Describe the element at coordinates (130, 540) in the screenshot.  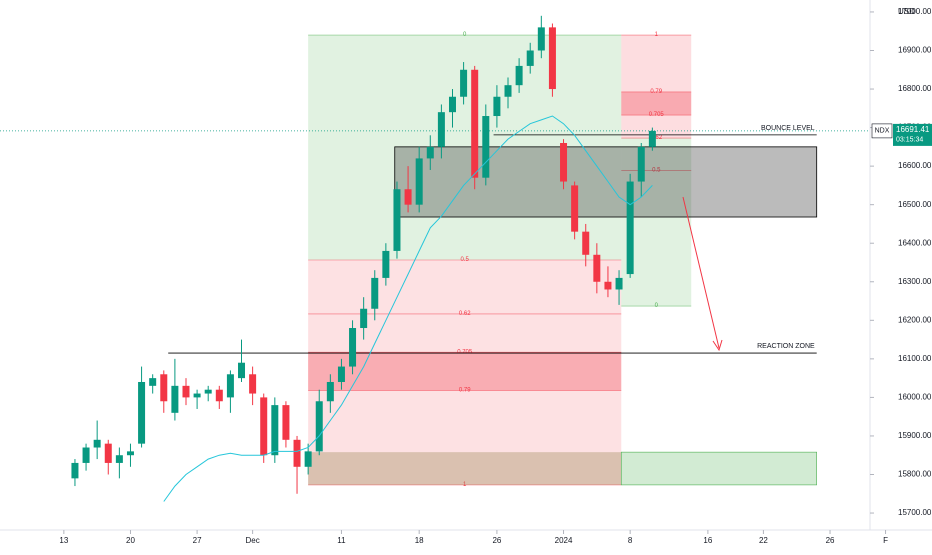
I see `x-tick-label: 20` at that location.